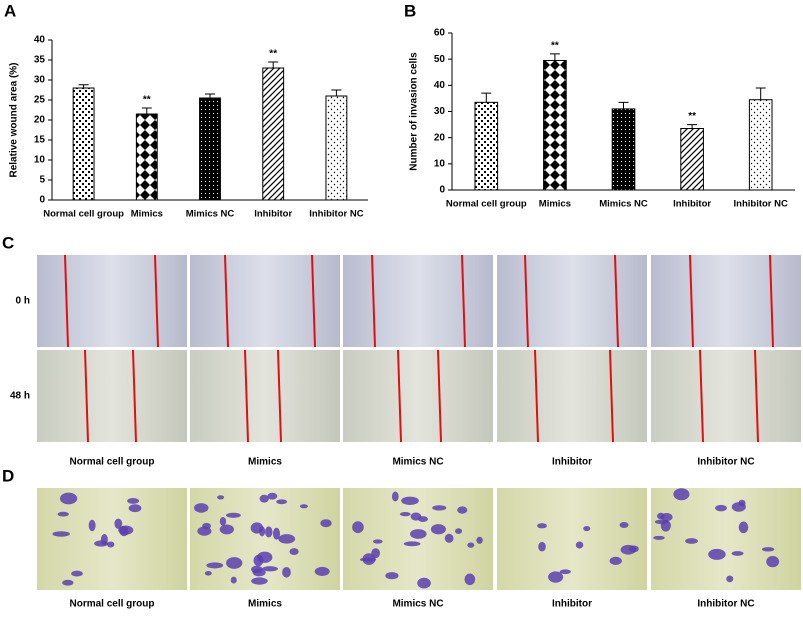  I want to click on panel-label: B, so click(410, 10).